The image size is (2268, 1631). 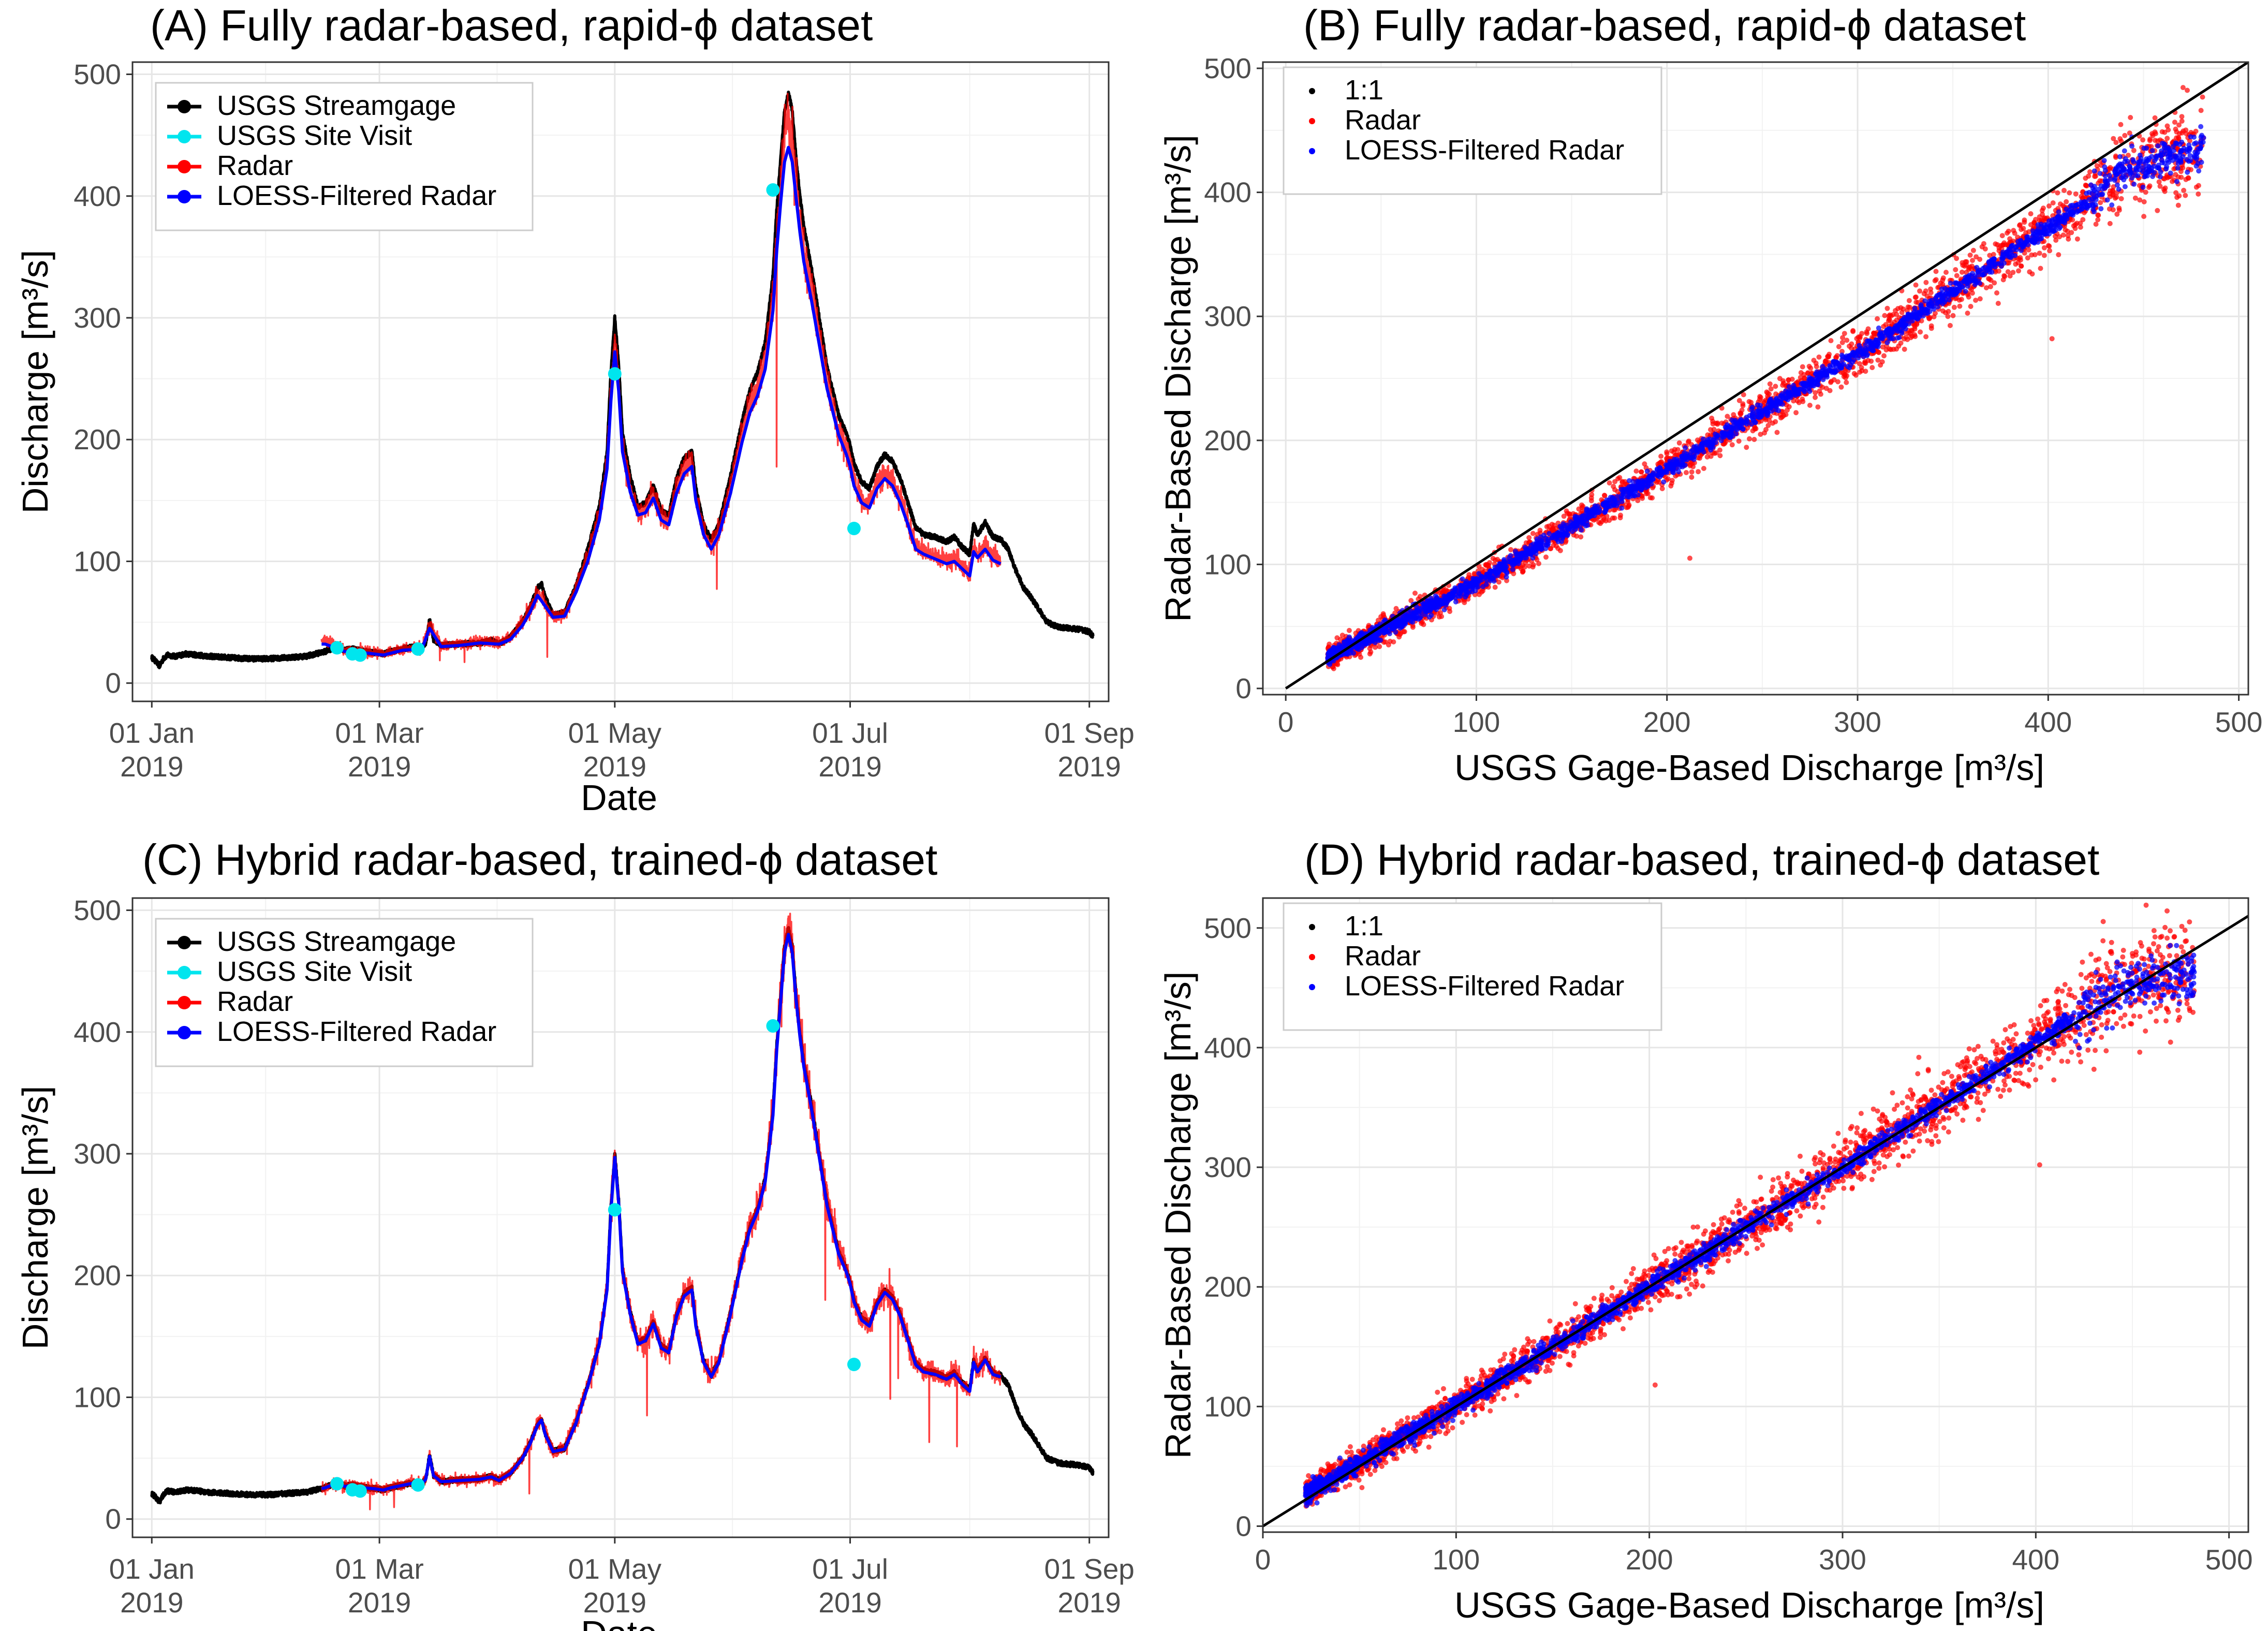 I want to click on legend-label: LOESS-Filtered Radar, so click(x=356, y=195).